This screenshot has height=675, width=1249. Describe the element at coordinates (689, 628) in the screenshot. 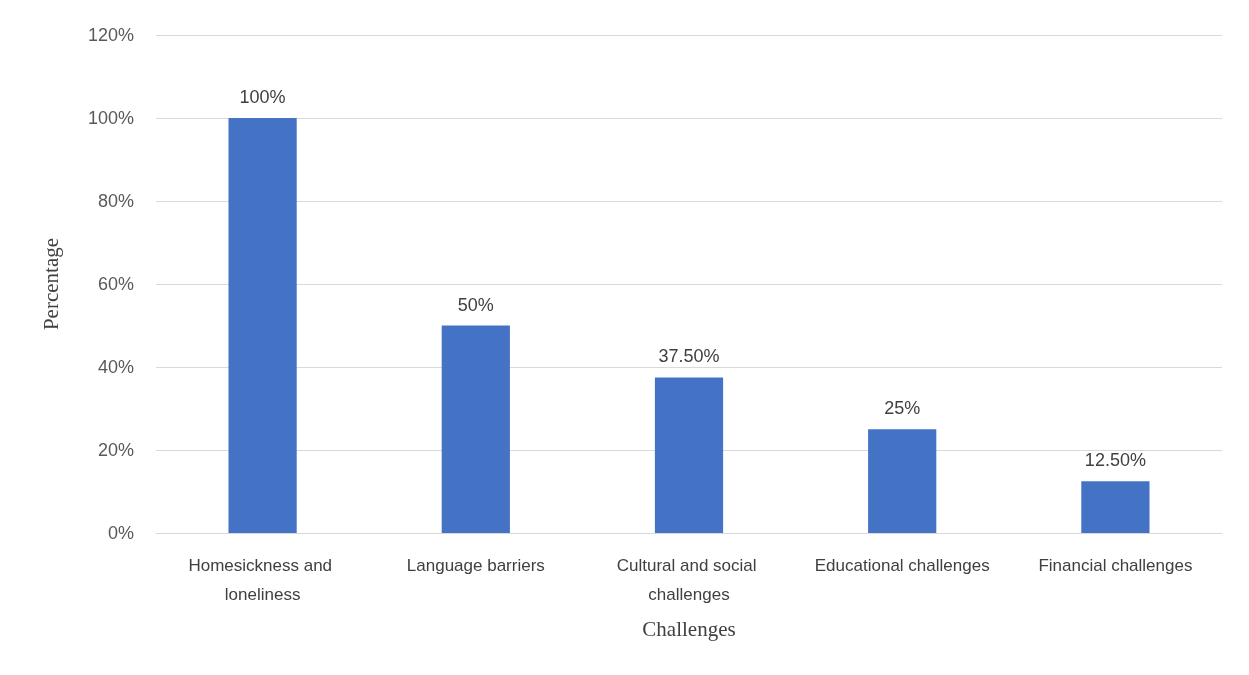

I see `x-axis-title: Challenges` at that location.